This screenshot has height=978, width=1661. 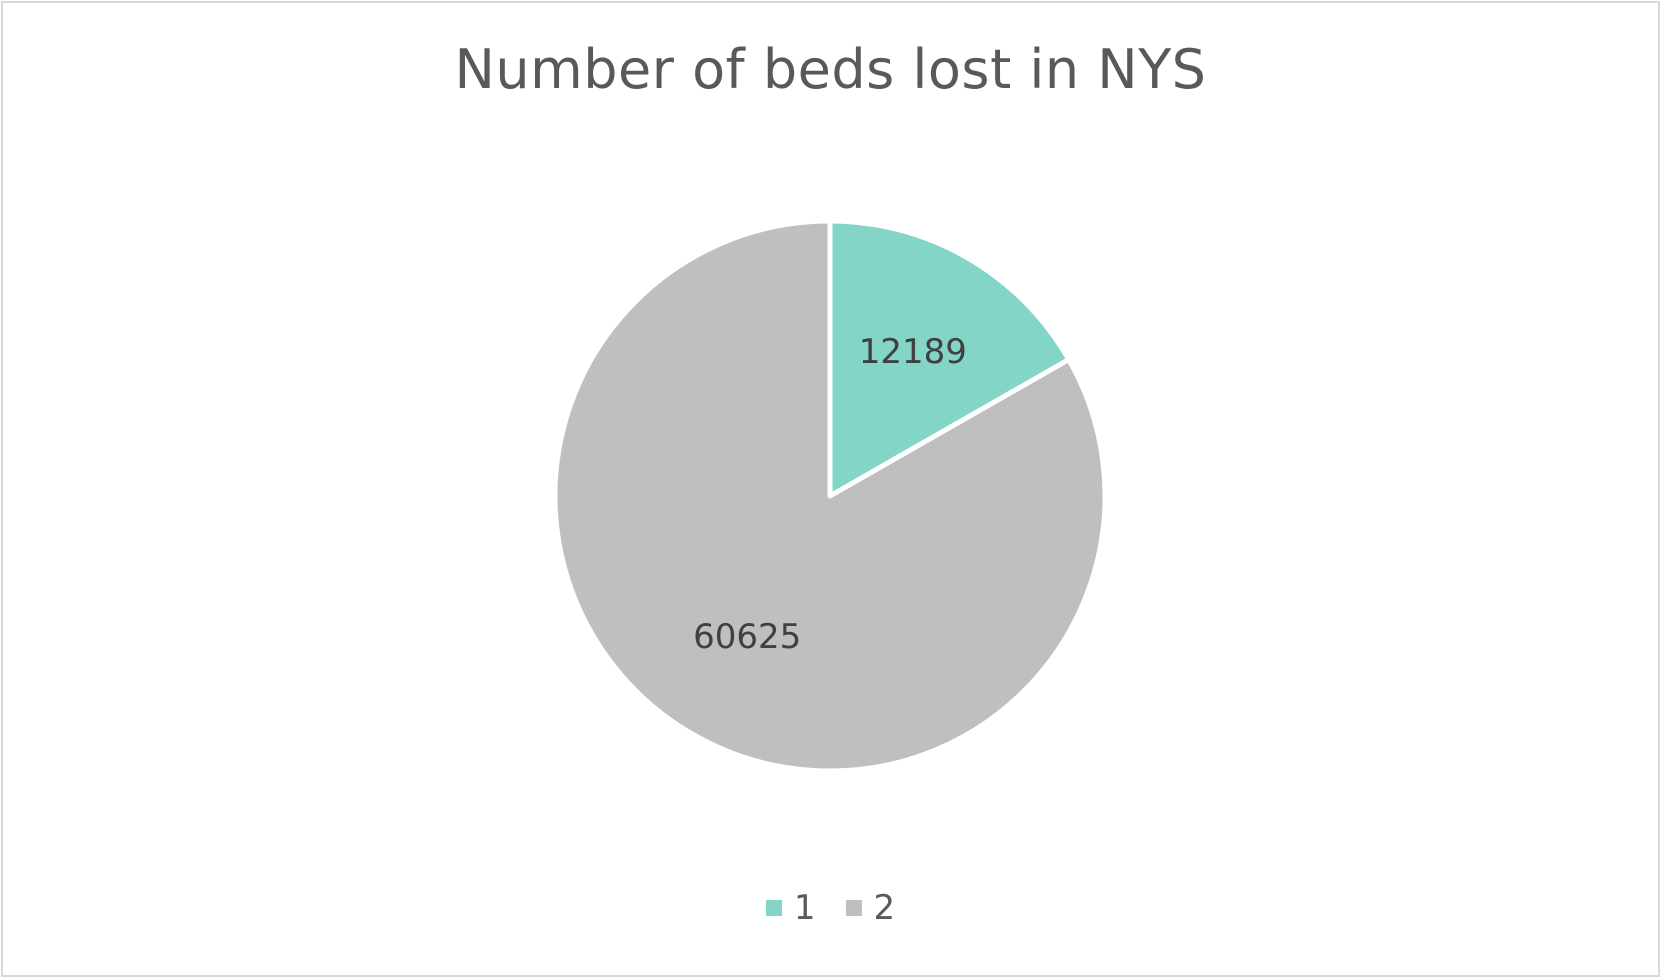 I want to click on legend-item-1: 1, so click(x=790, y=908).